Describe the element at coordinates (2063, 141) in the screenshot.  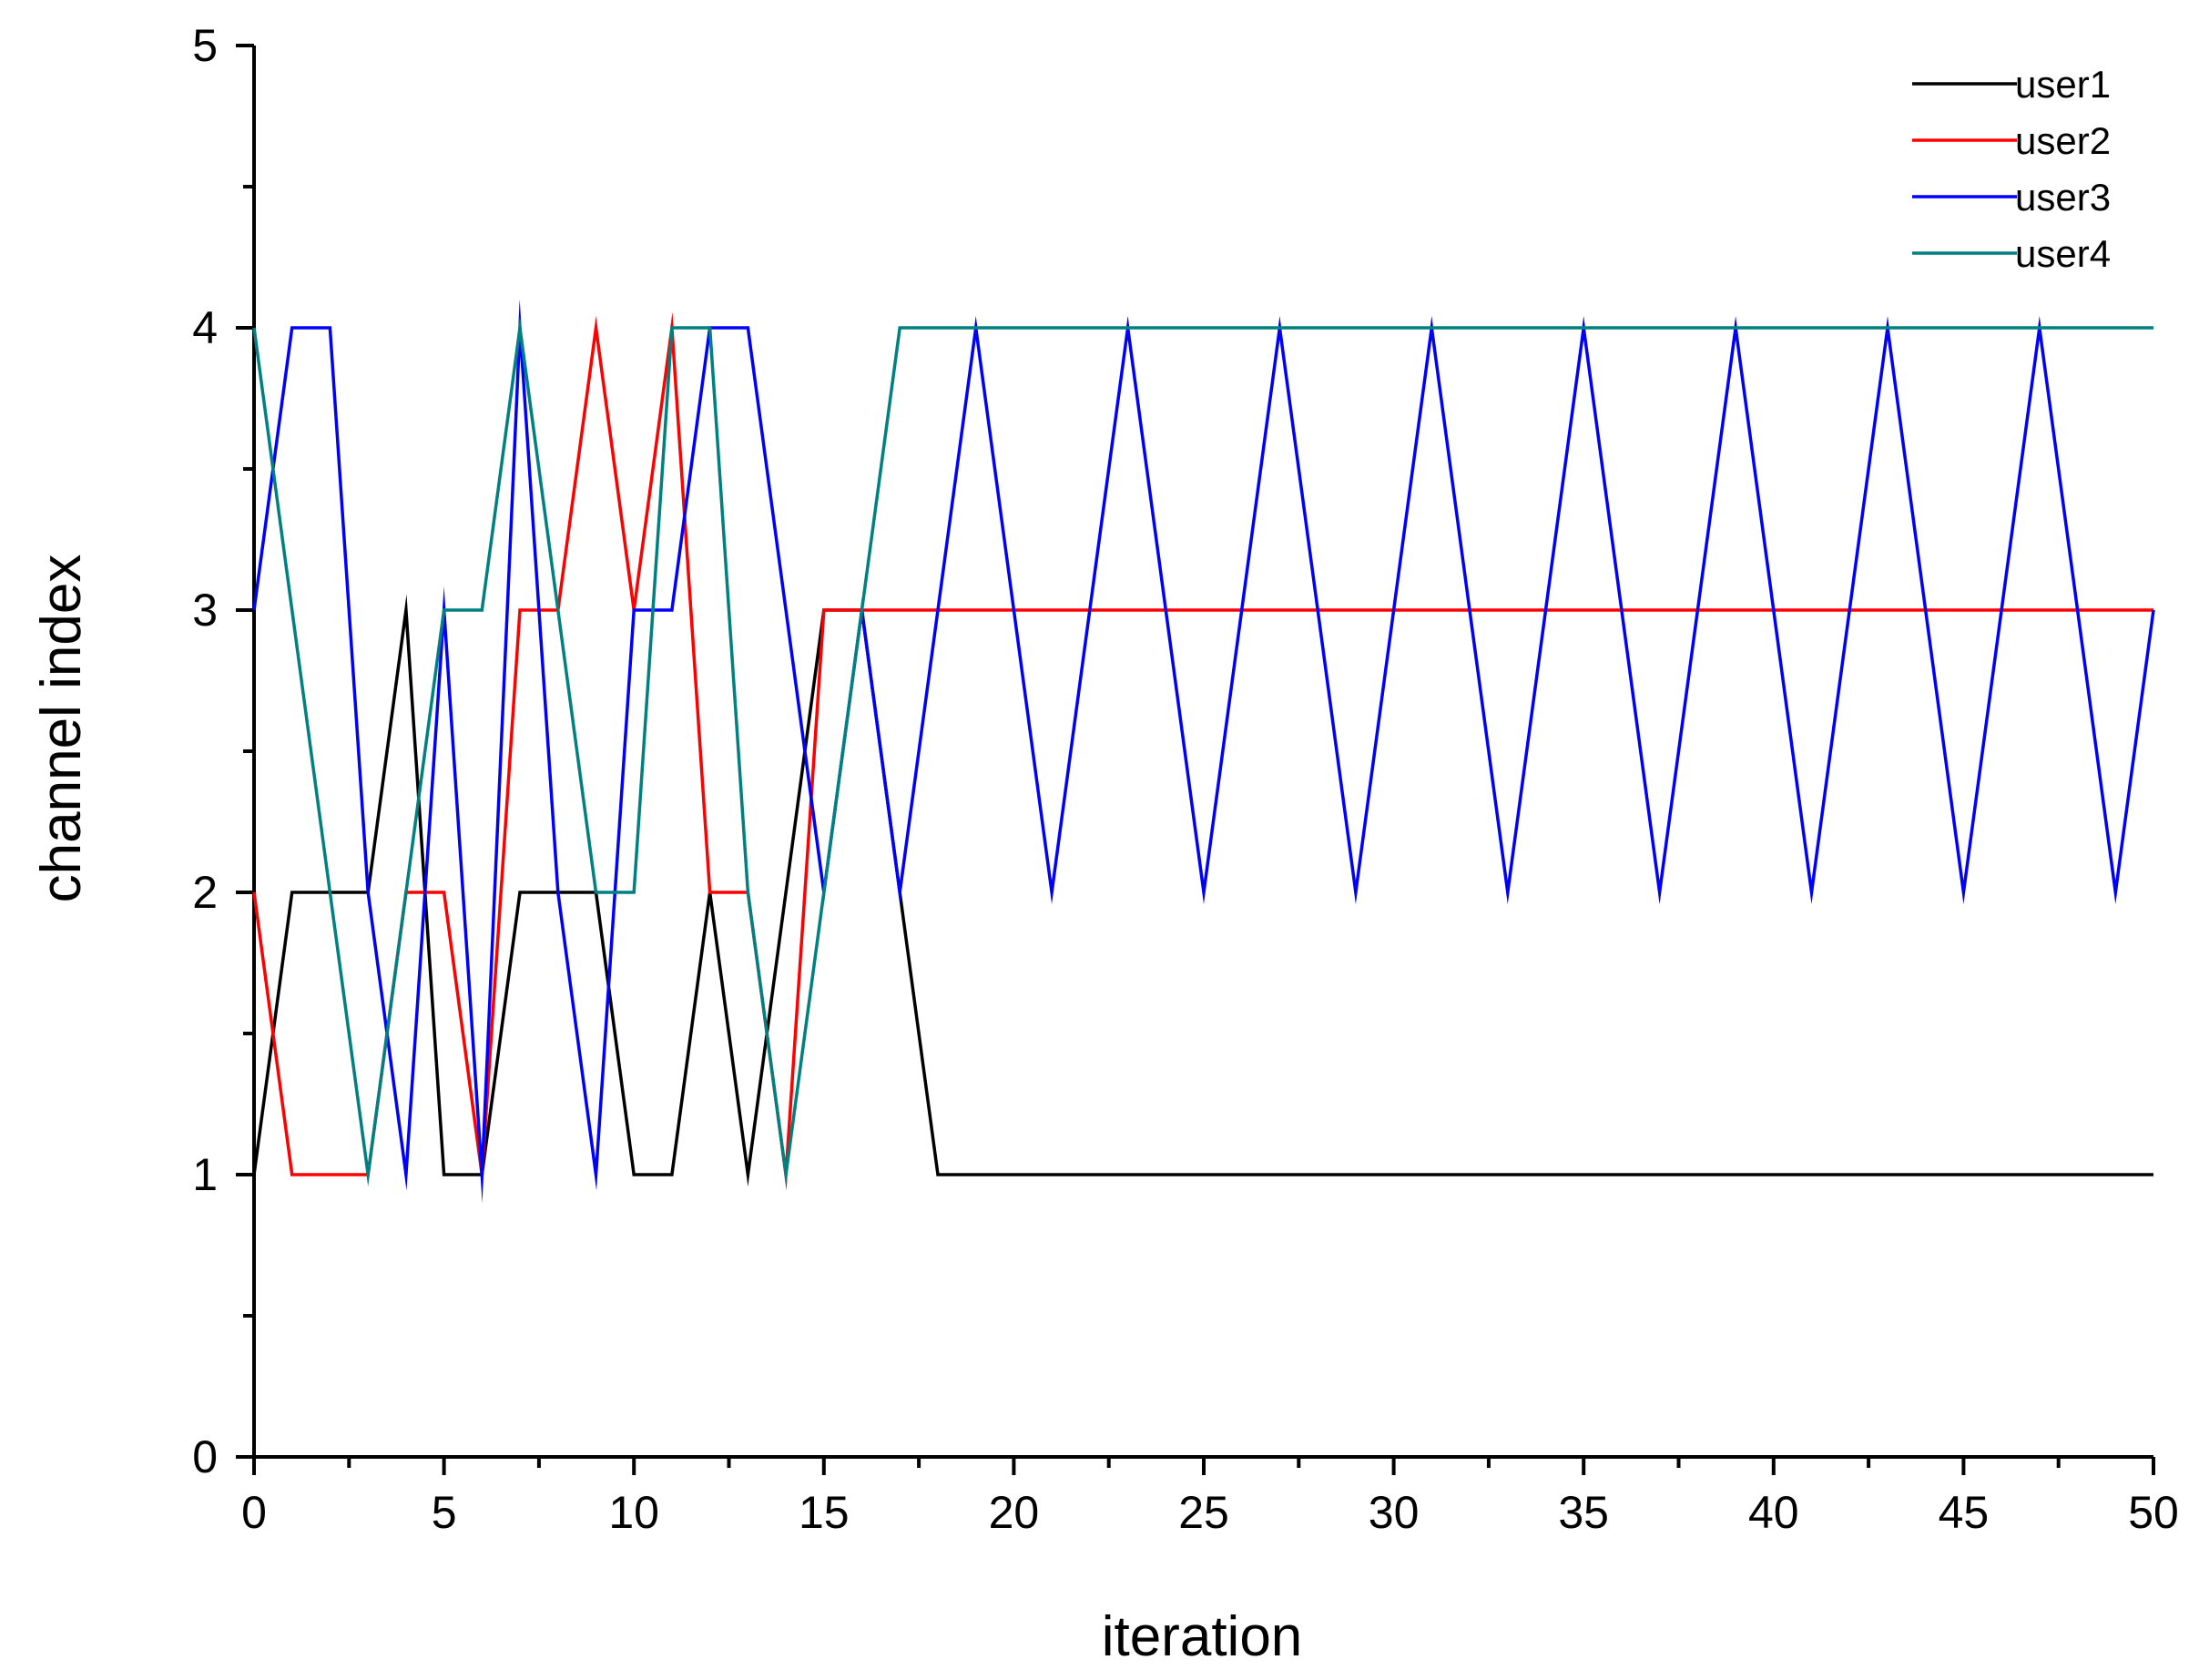
I see `legend-label-user2: user2` at that location.